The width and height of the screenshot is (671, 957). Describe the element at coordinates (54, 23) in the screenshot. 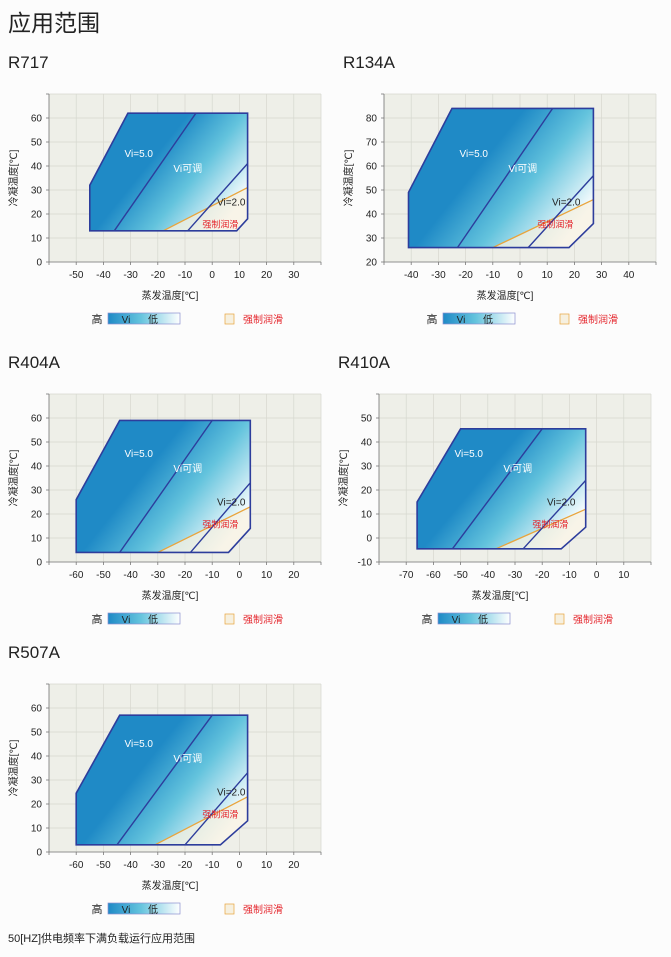

I see `page-title: 应用范围` at that location.